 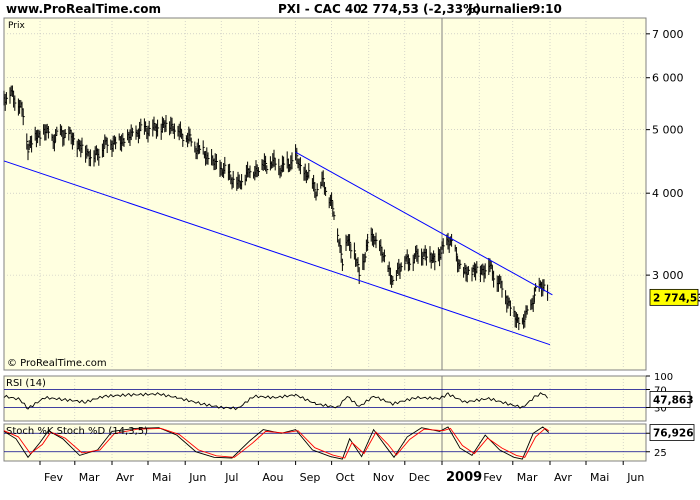 I want to click on panel-rsi-background, so click(x=325, y=398).